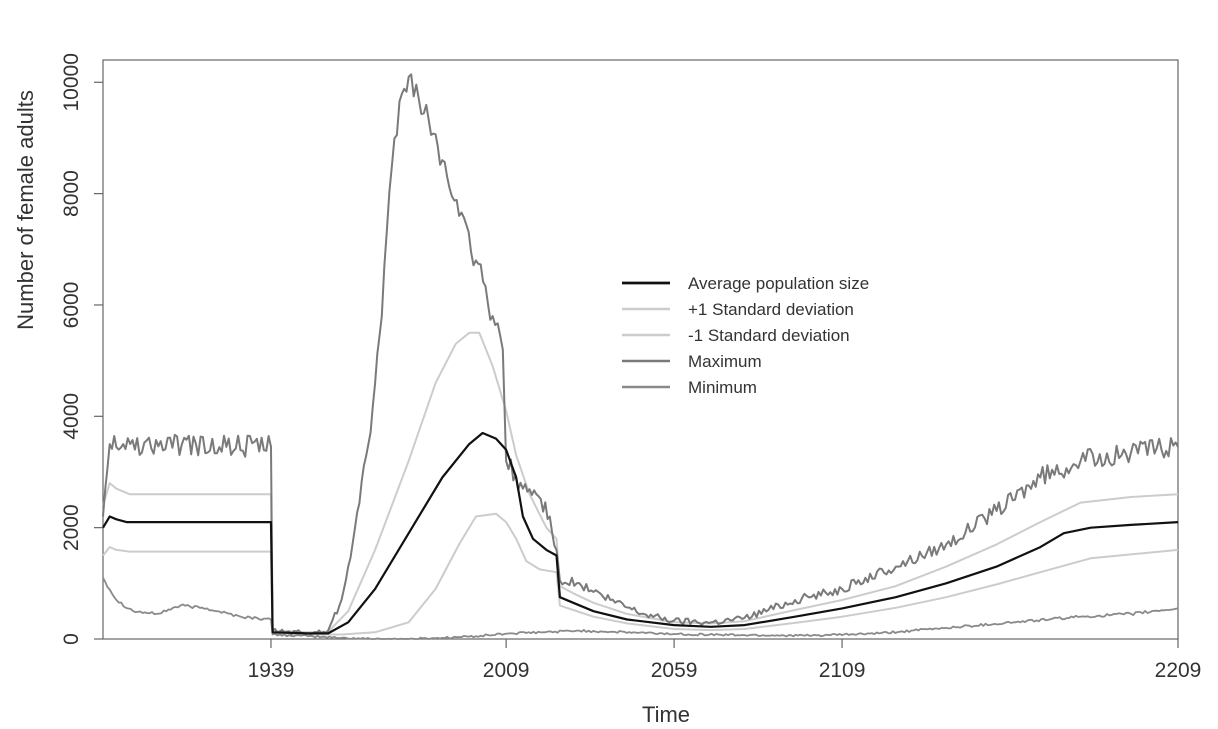 This screenshot has width=1218, height=729. Describe the element at coordinates (71, 193) in the screenshot. I see `y-tick-label: 8000` at that location.